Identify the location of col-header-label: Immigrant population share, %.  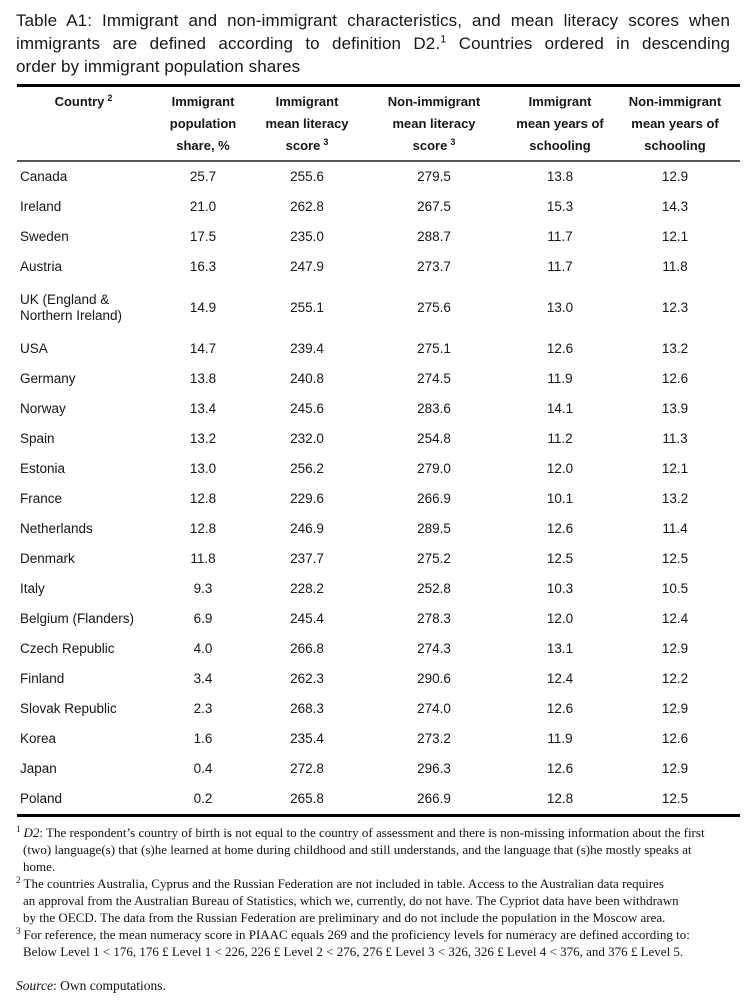
(203, 123).